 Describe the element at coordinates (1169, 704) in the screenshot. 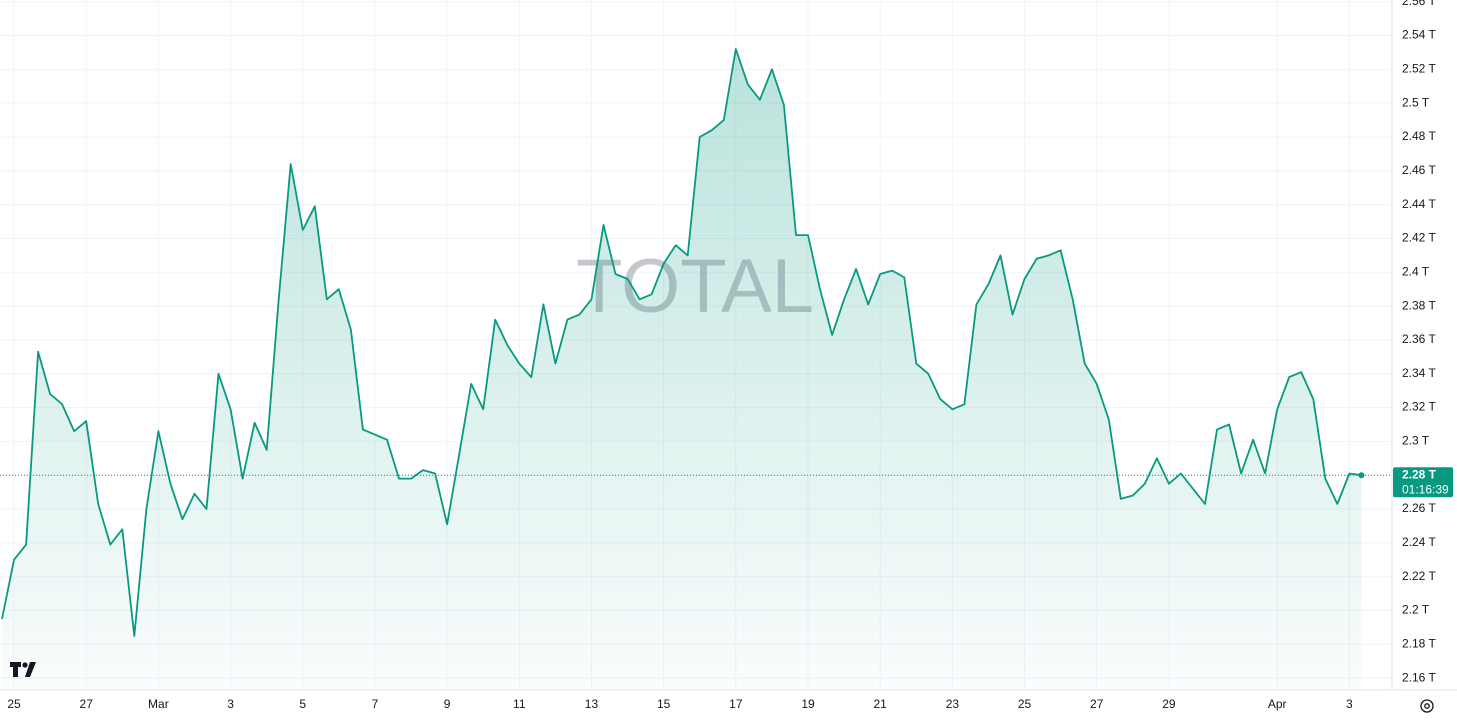

I see `x-tick-label: 29` at that location.